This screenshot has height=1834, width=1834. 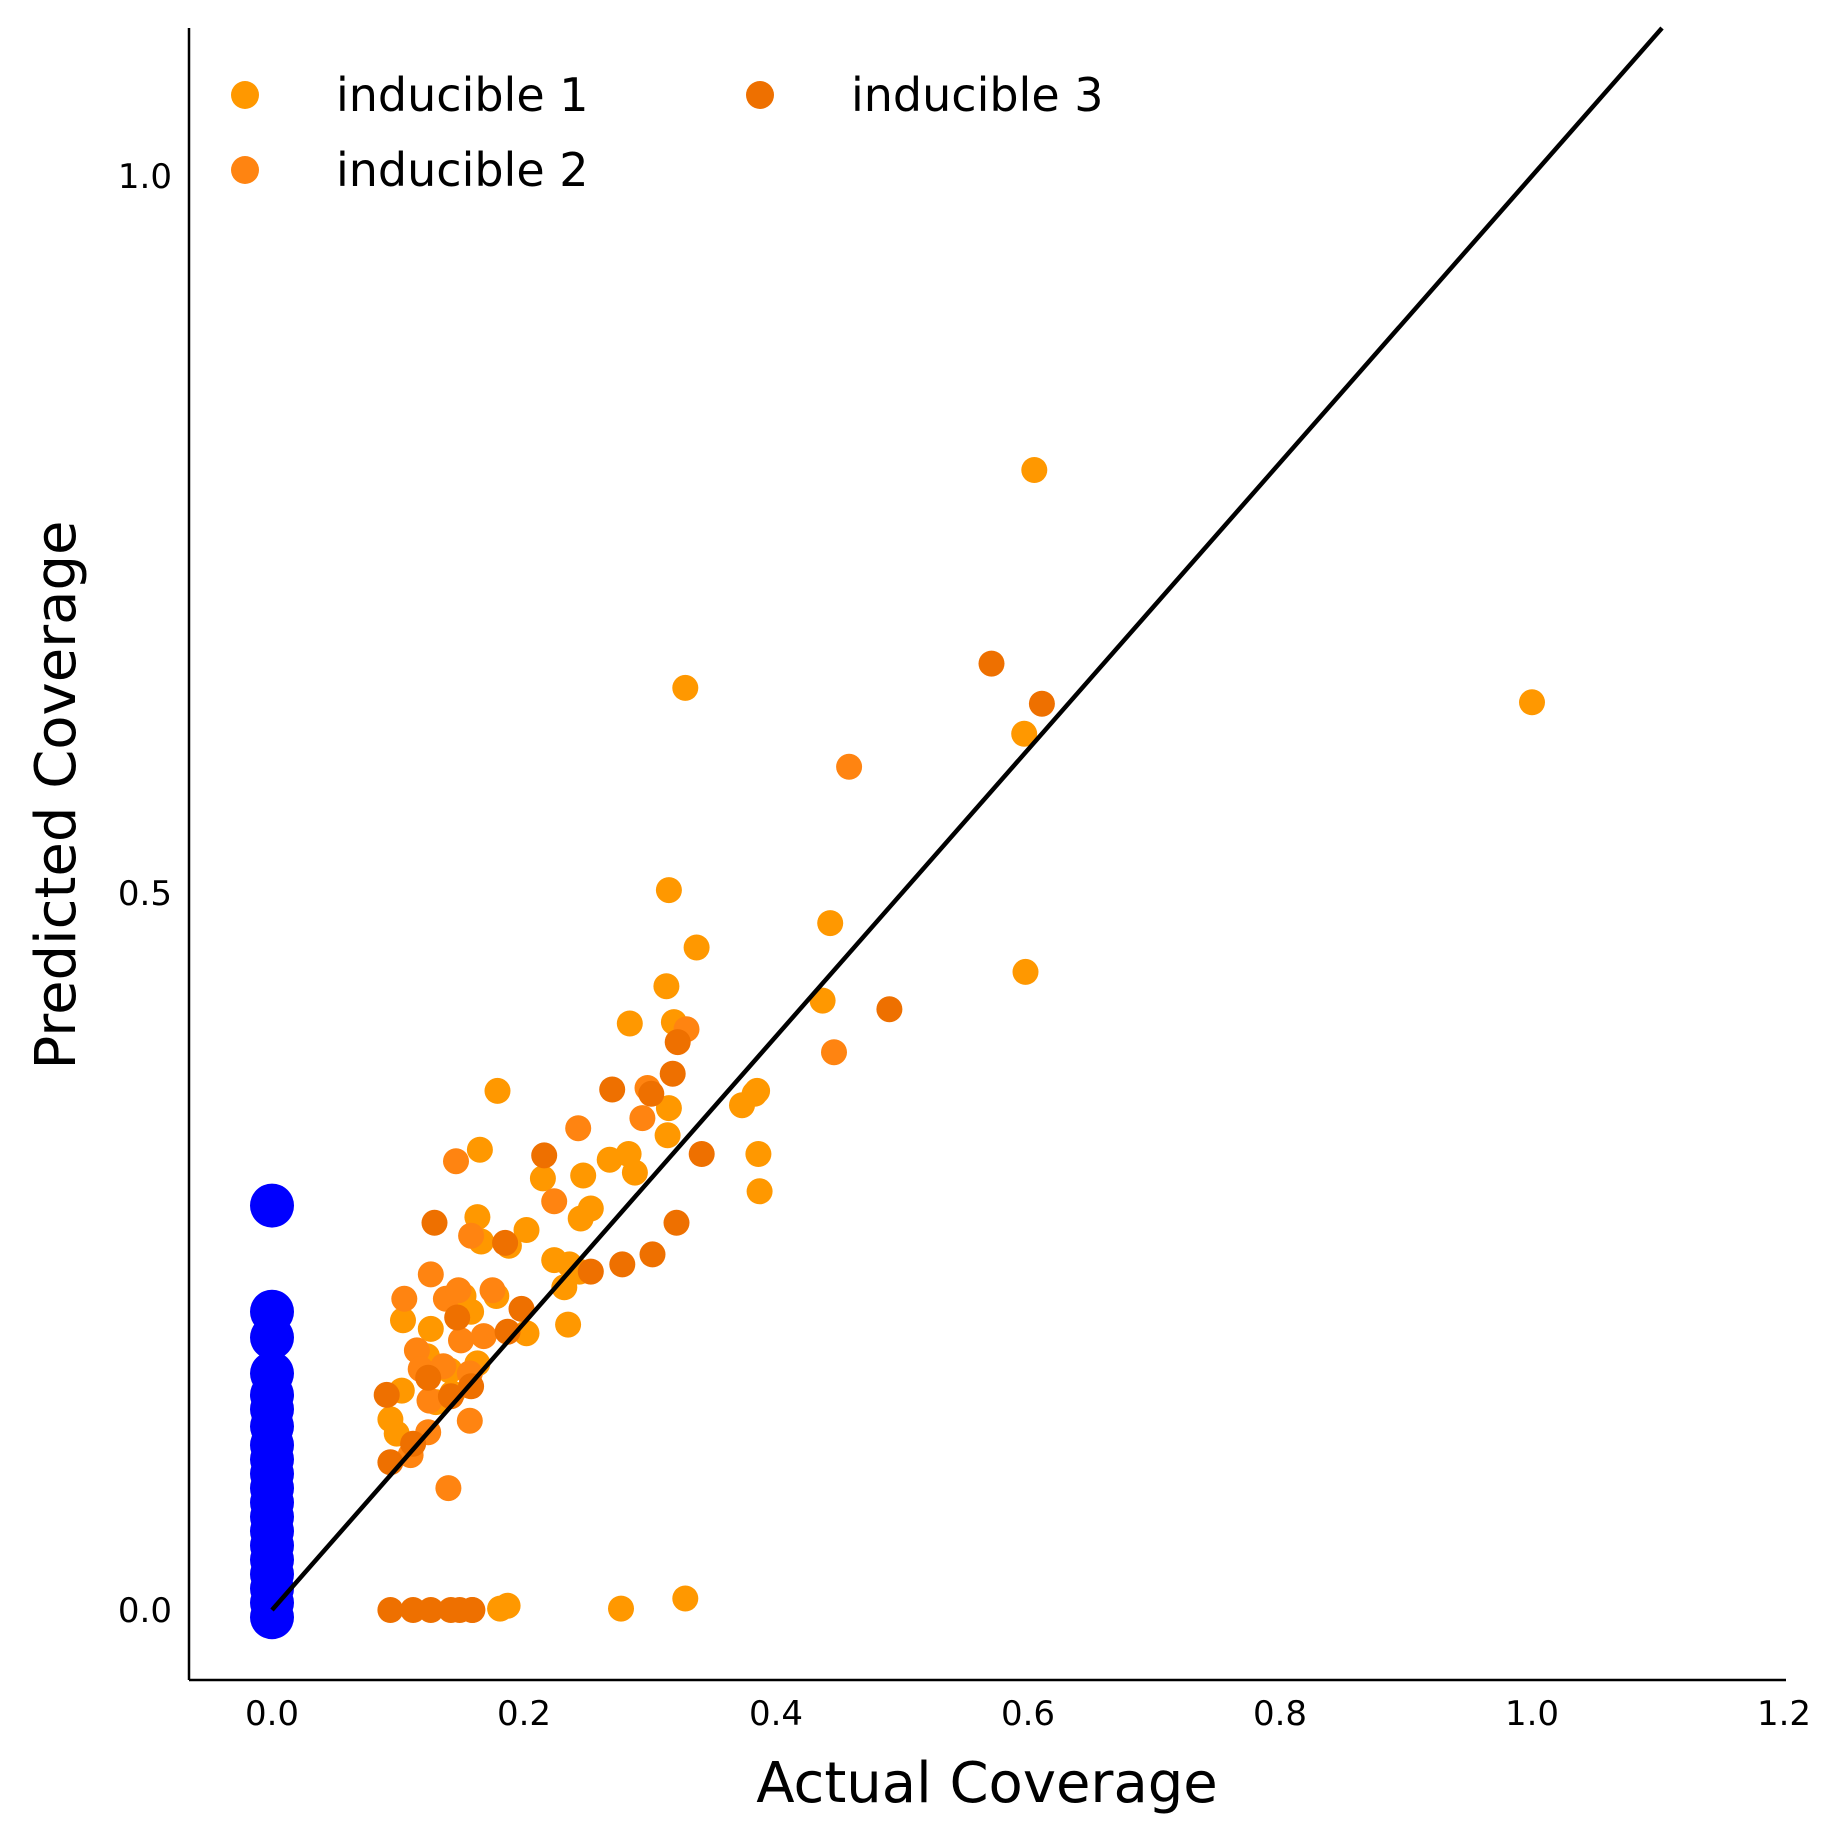 I want to click on x-tick-label: 1.2, so click(x=1784, y=1714).